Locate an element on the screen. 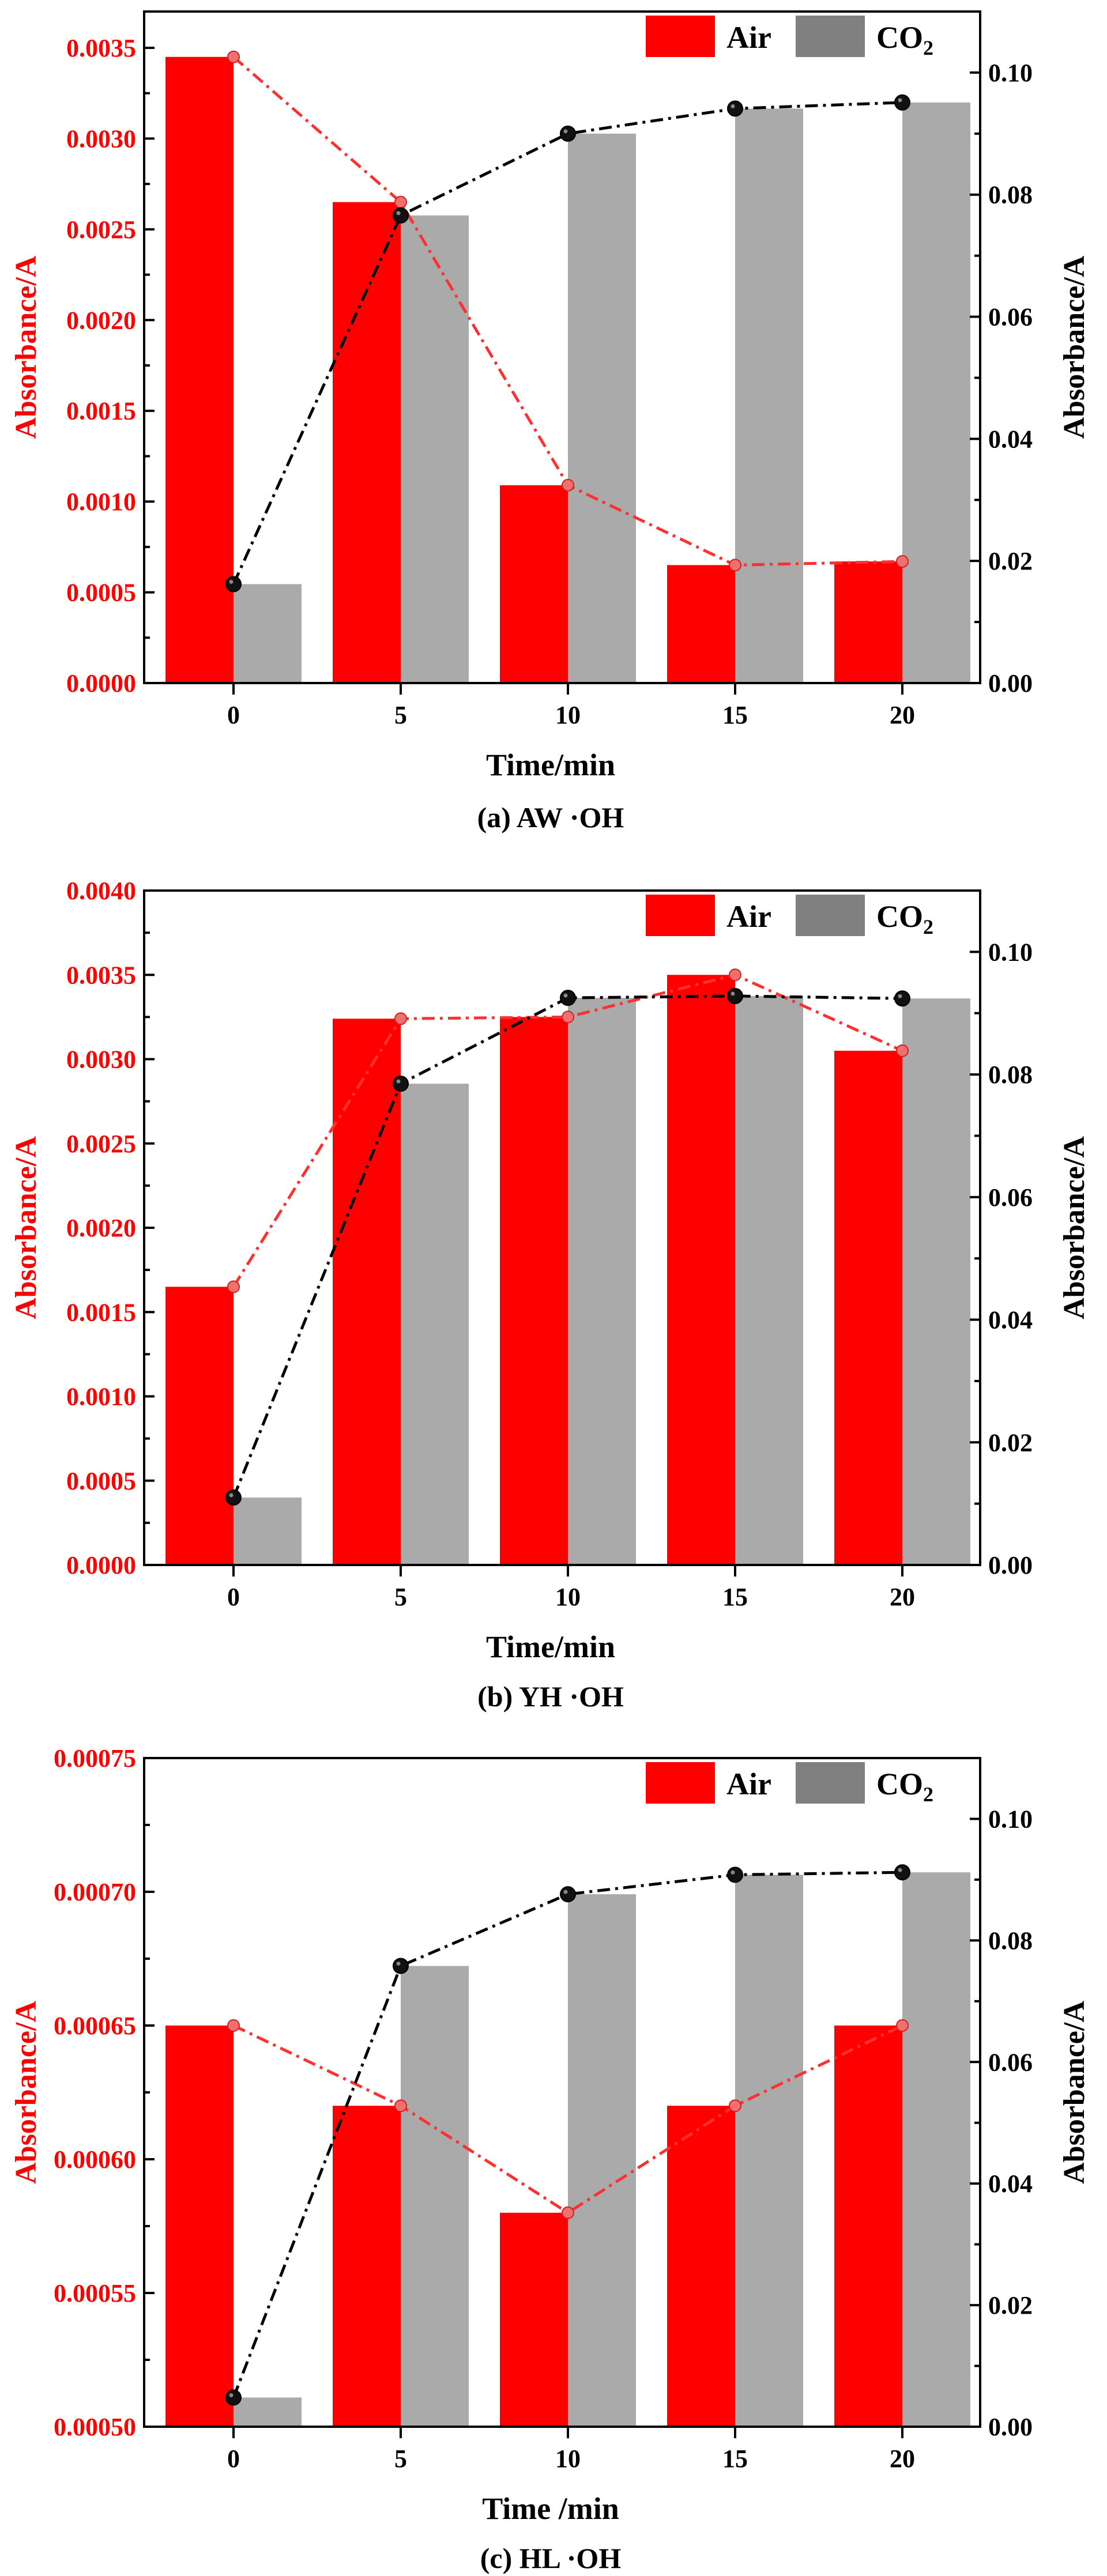 This screenshot has width=1107, height=2576. left-tick-label: 0.0020 is located at coordinates (101, 320).